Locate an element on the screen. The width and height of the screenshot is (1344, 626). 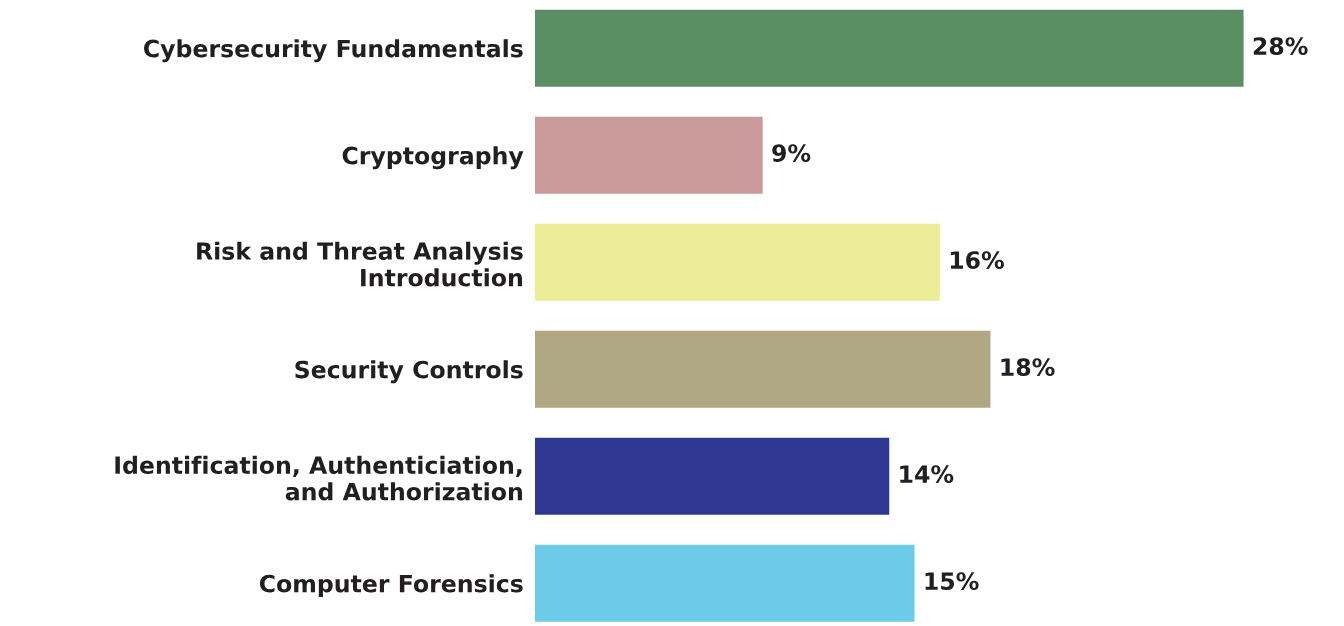
y-tick-label: Identification, Authenticiation, and Authorization is located at coordinates (318, 478).